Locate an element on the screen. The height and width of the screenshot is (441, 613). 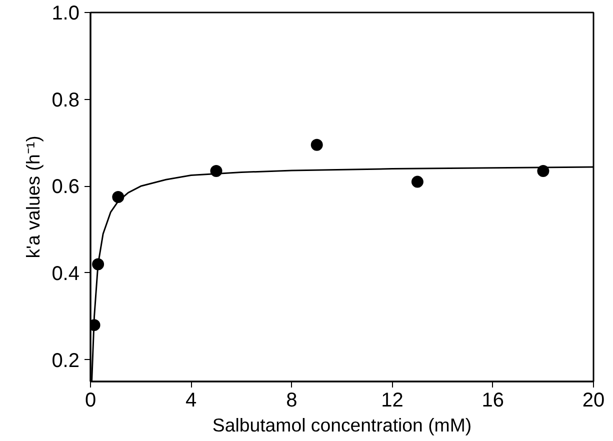
y-tick-label: 1.0 is located at coordinates (66, 13).